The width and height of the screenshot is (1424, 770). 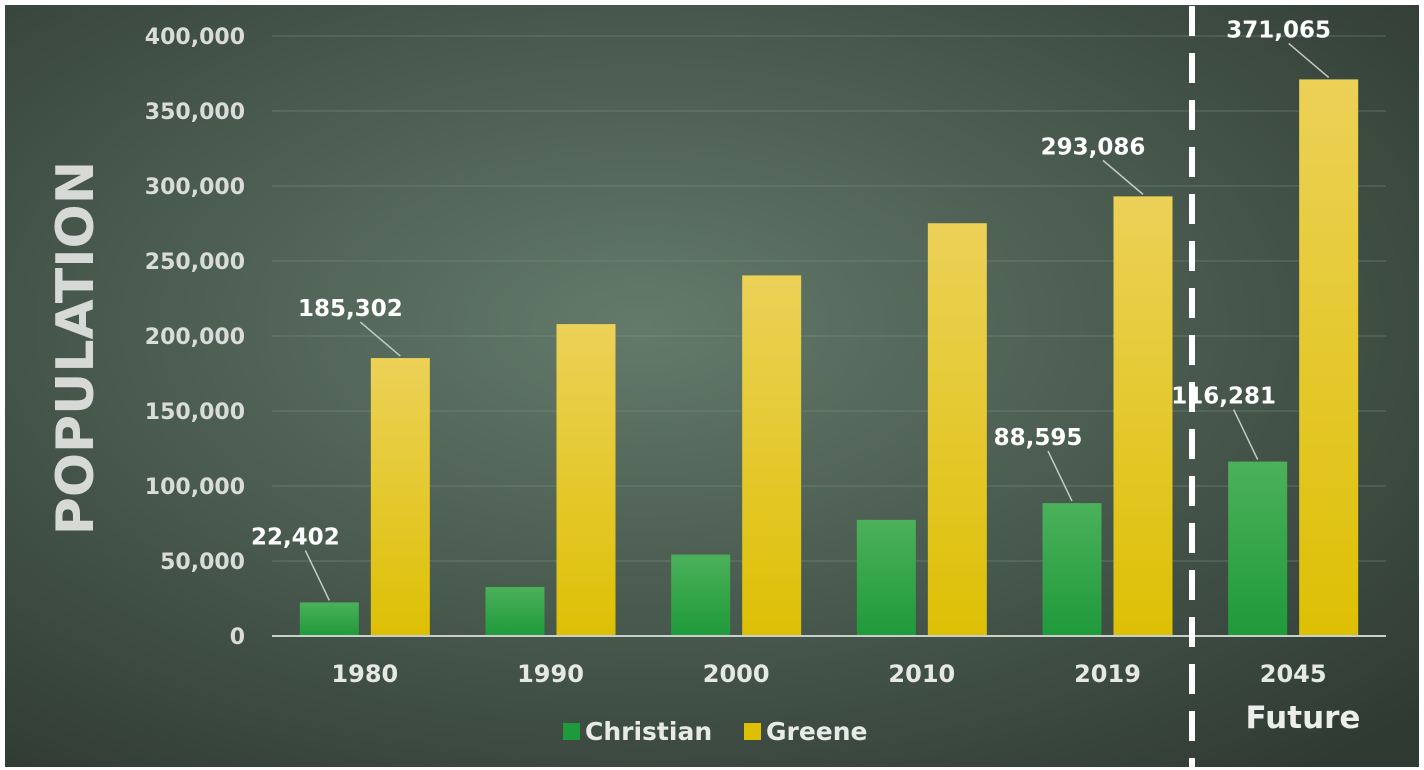 What do you see at coordinates (1072, 569) in the screenshot?
I see `bar-christian-2019` at bounding box center [1072, 569].